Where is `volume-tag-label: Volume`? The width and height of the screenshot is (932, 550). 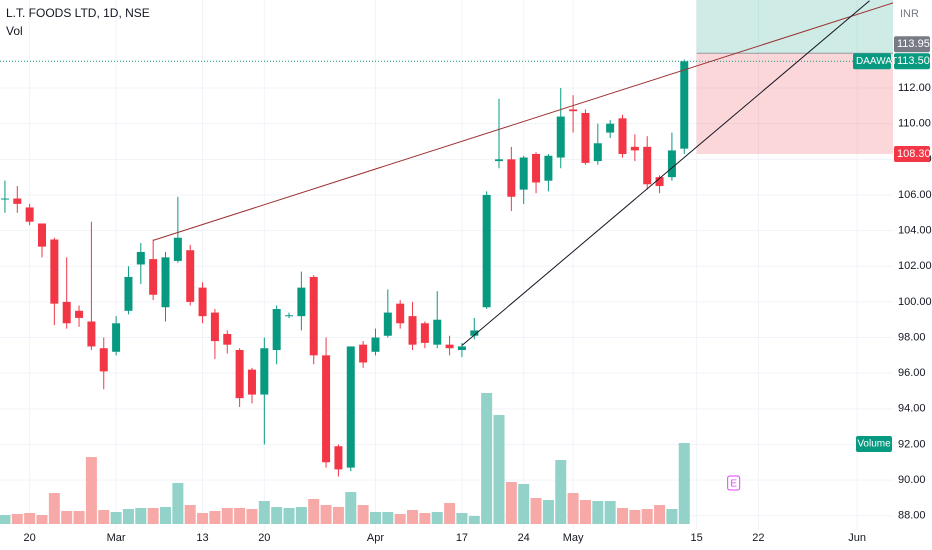
volume-tag-label: Volume is located at coordinates (874, 444).